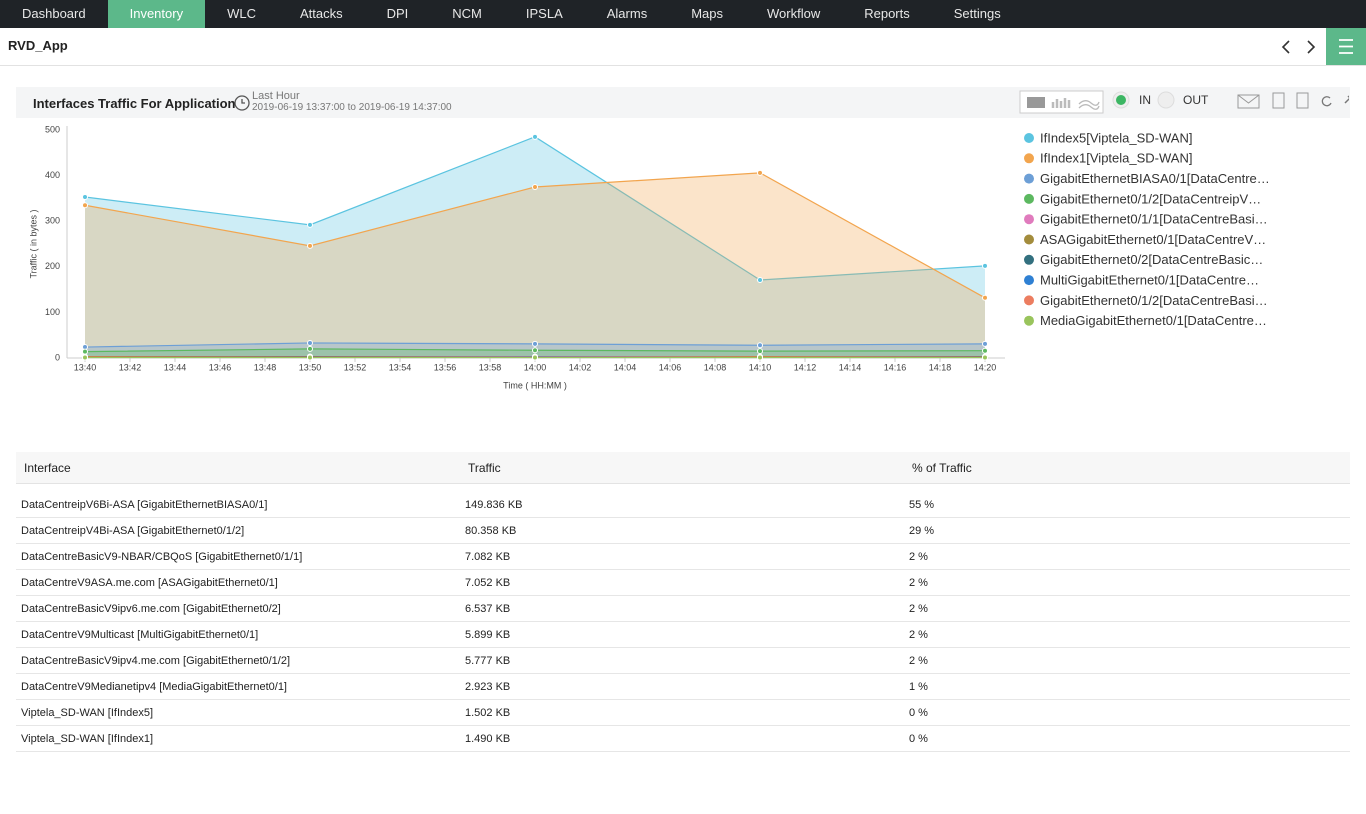  Describe the element at coordinates (57, 357) in the screenshot. I see `y-tick-label: 0` at that location.